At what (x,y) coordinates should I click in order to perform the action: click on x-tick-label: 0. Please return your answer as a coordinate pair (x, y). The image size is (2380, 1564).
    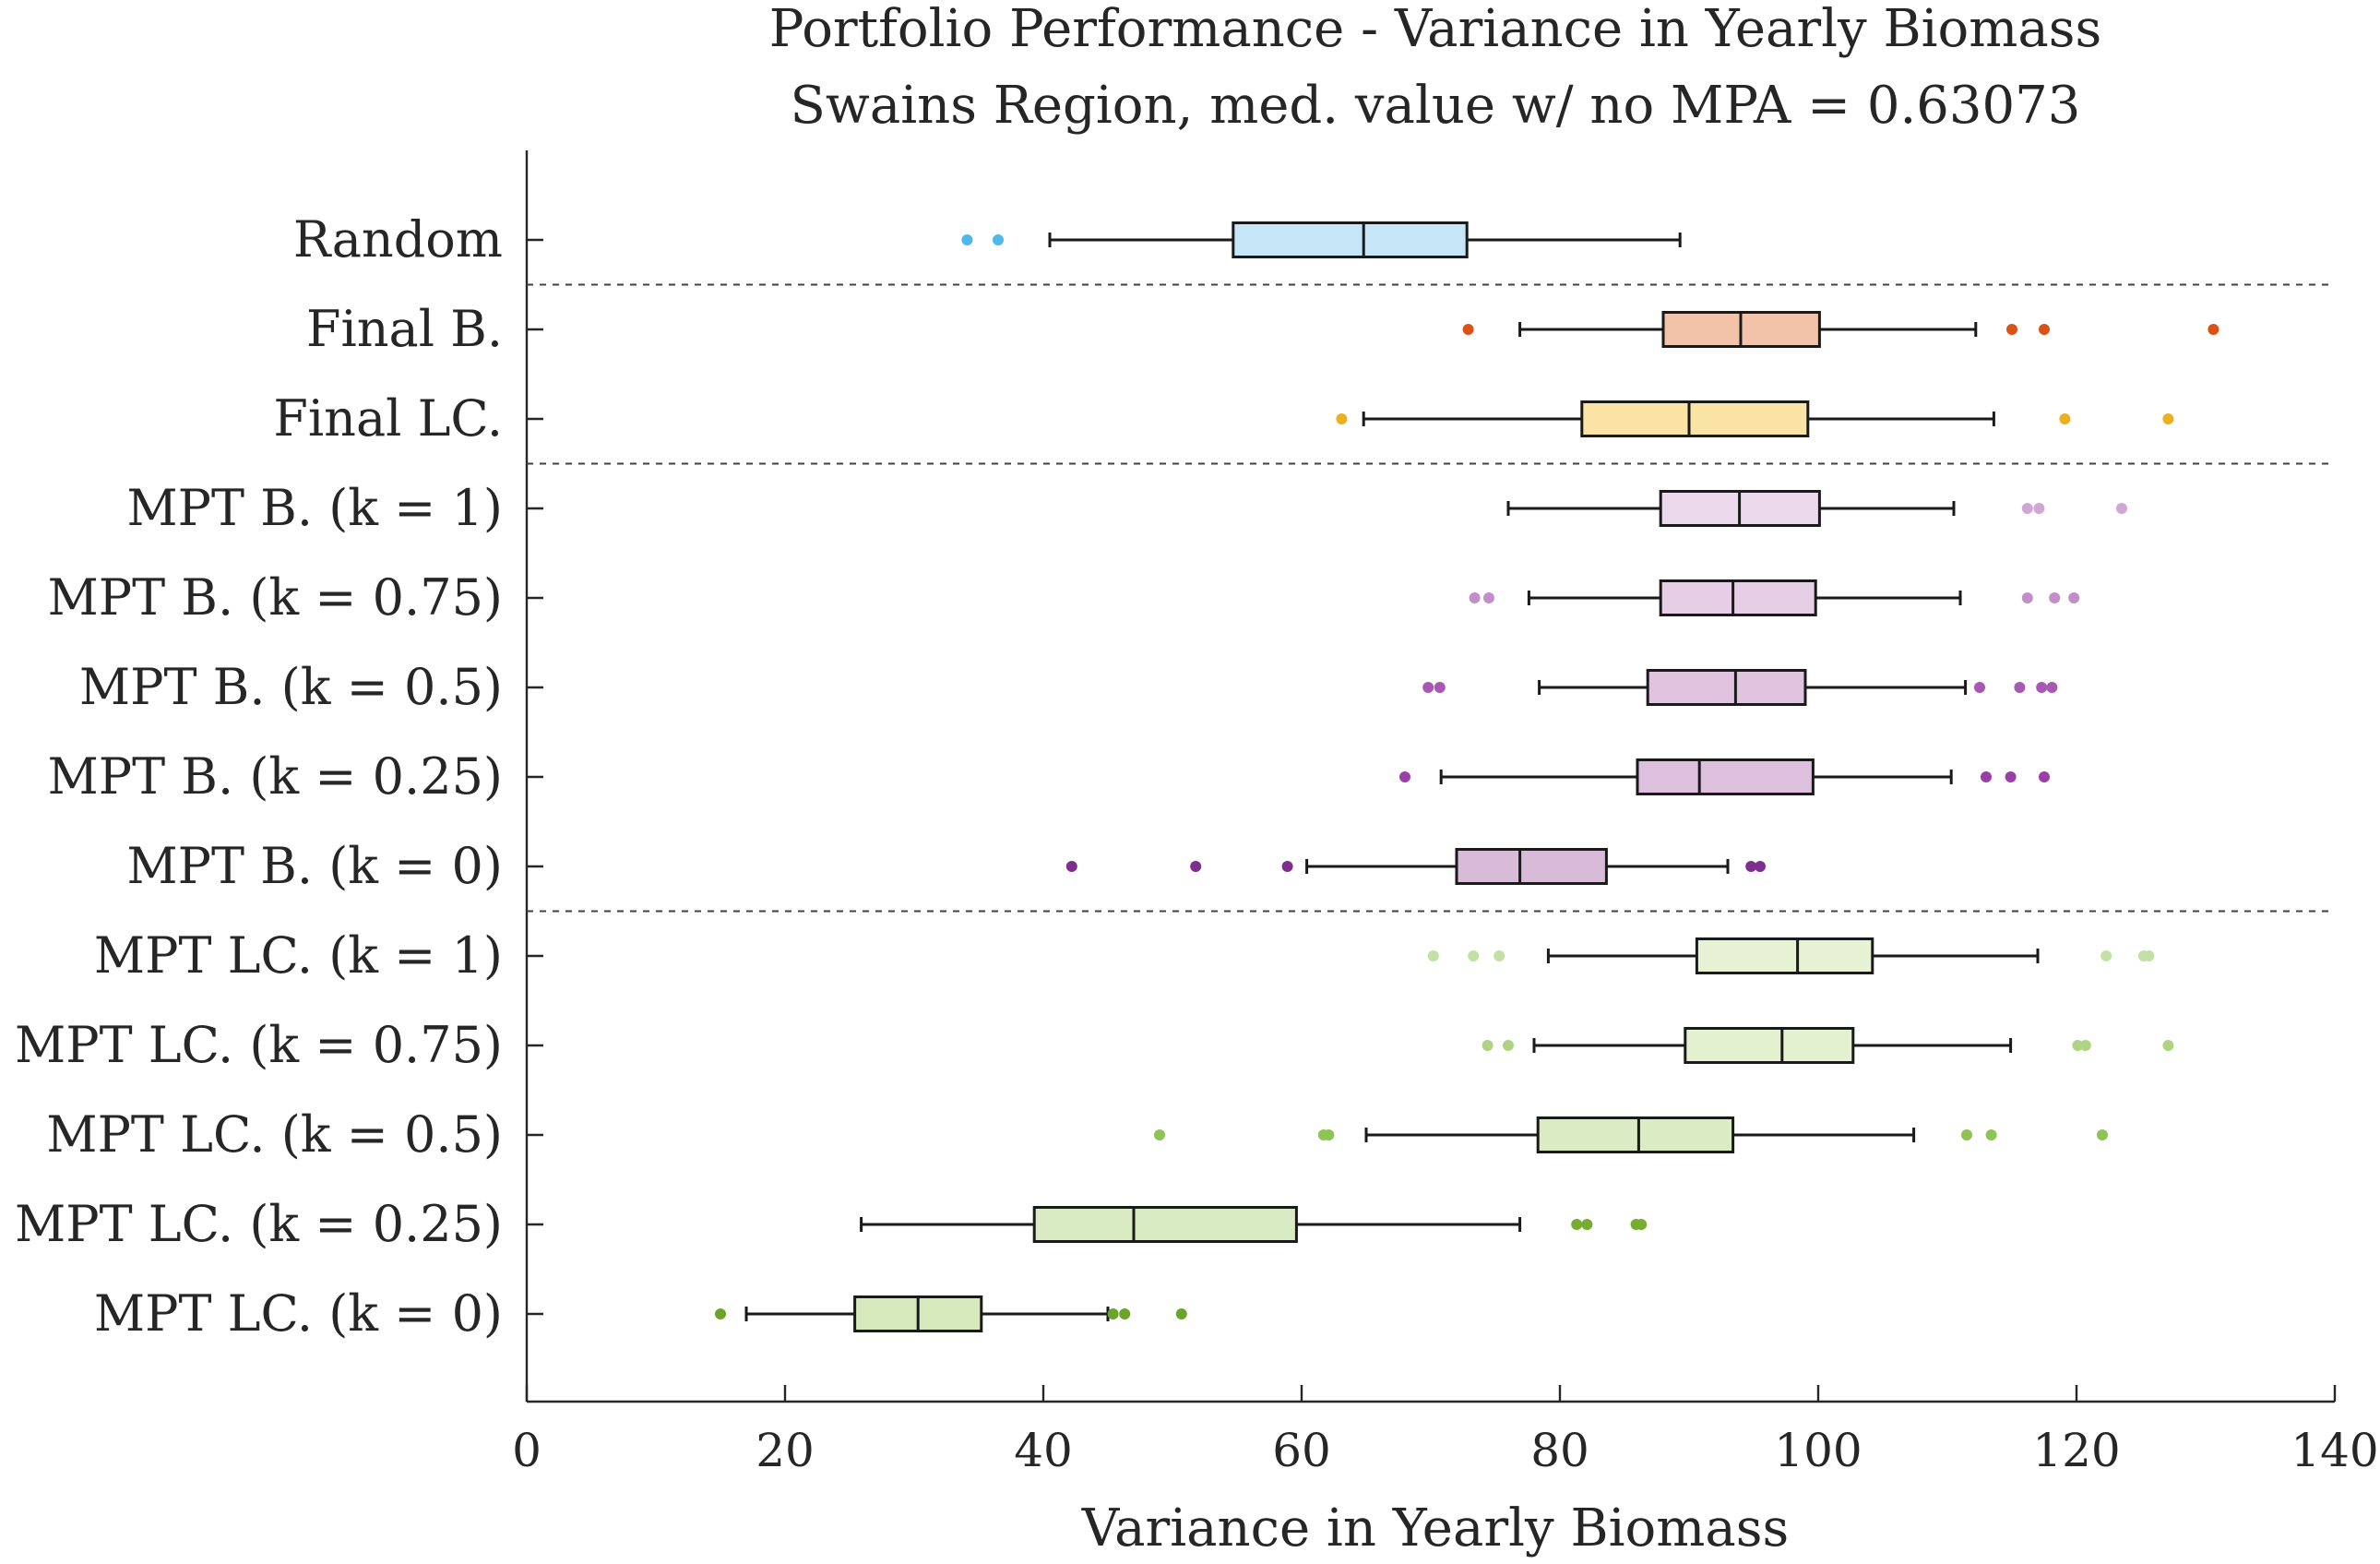
    Looking at the image, I should click on (526, 1450).